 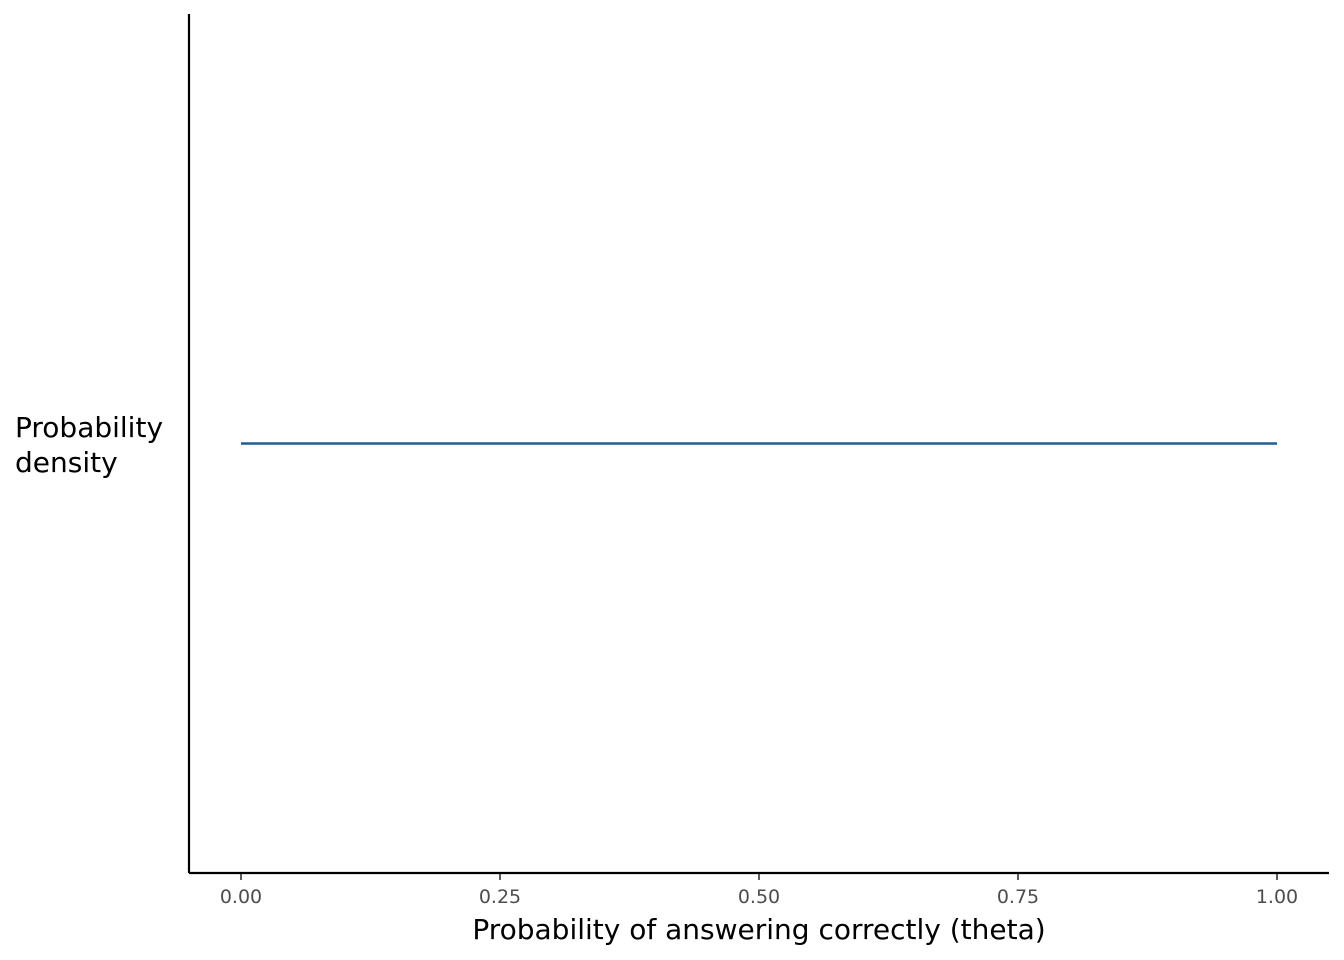 What do you see at coordinates (500, 897) in the screenshot?
I see `x-tick-label-2: 0.25` at bounding box center [500, 897].